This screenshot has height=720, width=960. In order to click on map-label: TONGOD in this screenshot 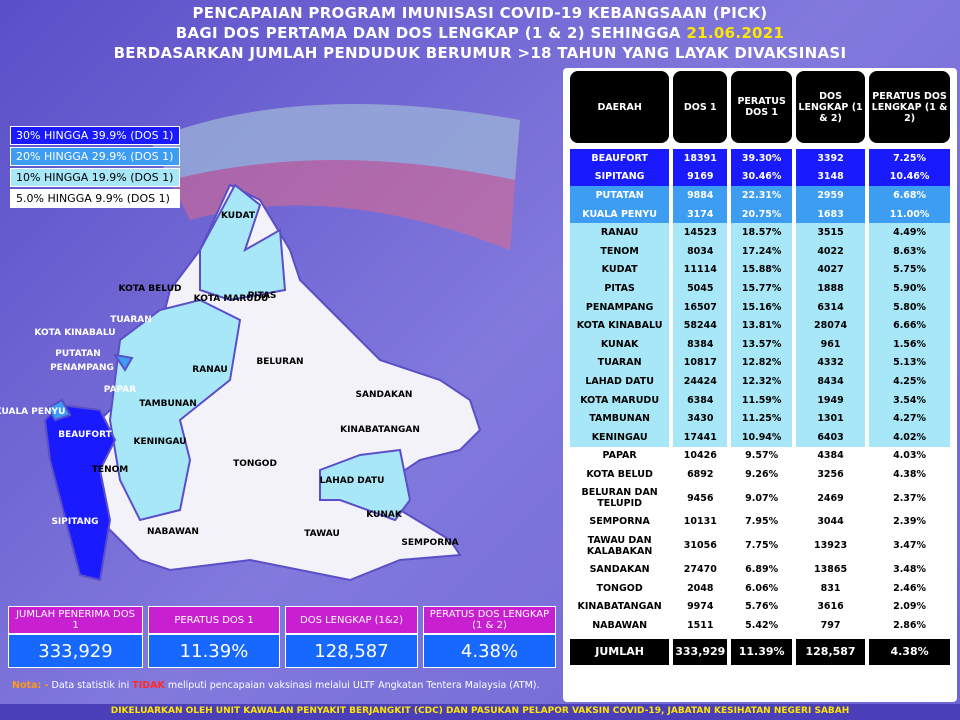, I will do `click(255, 464)`.